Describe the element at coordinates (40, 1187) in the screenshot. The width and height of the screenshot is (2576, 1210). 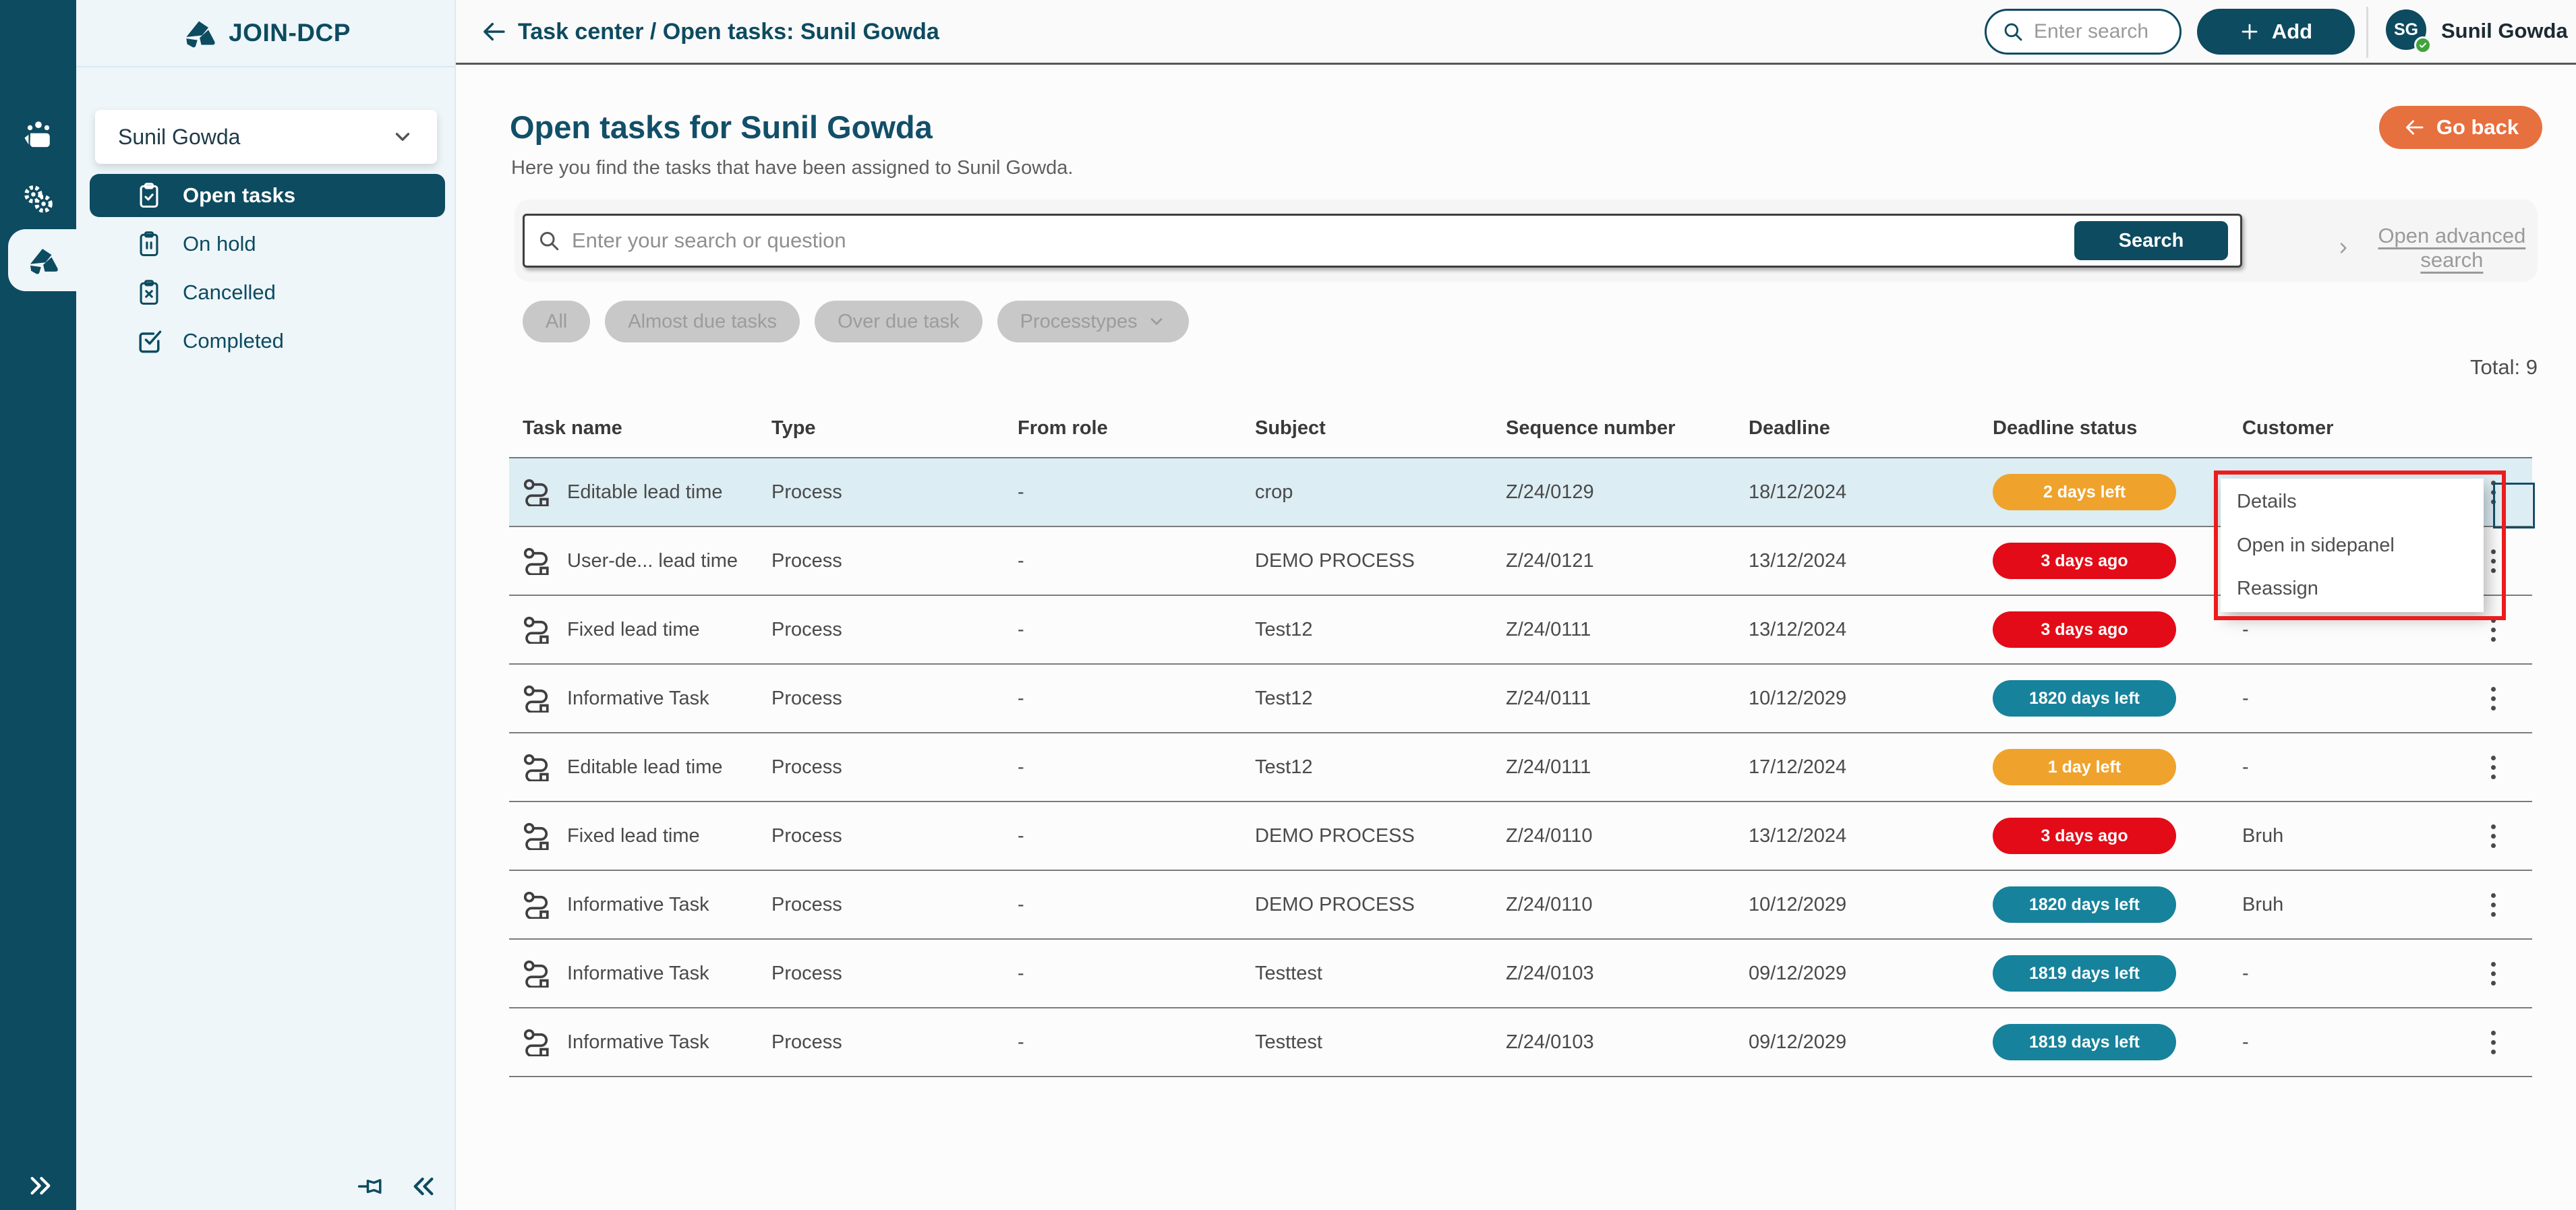
I see `rail-expand-button` at that location.